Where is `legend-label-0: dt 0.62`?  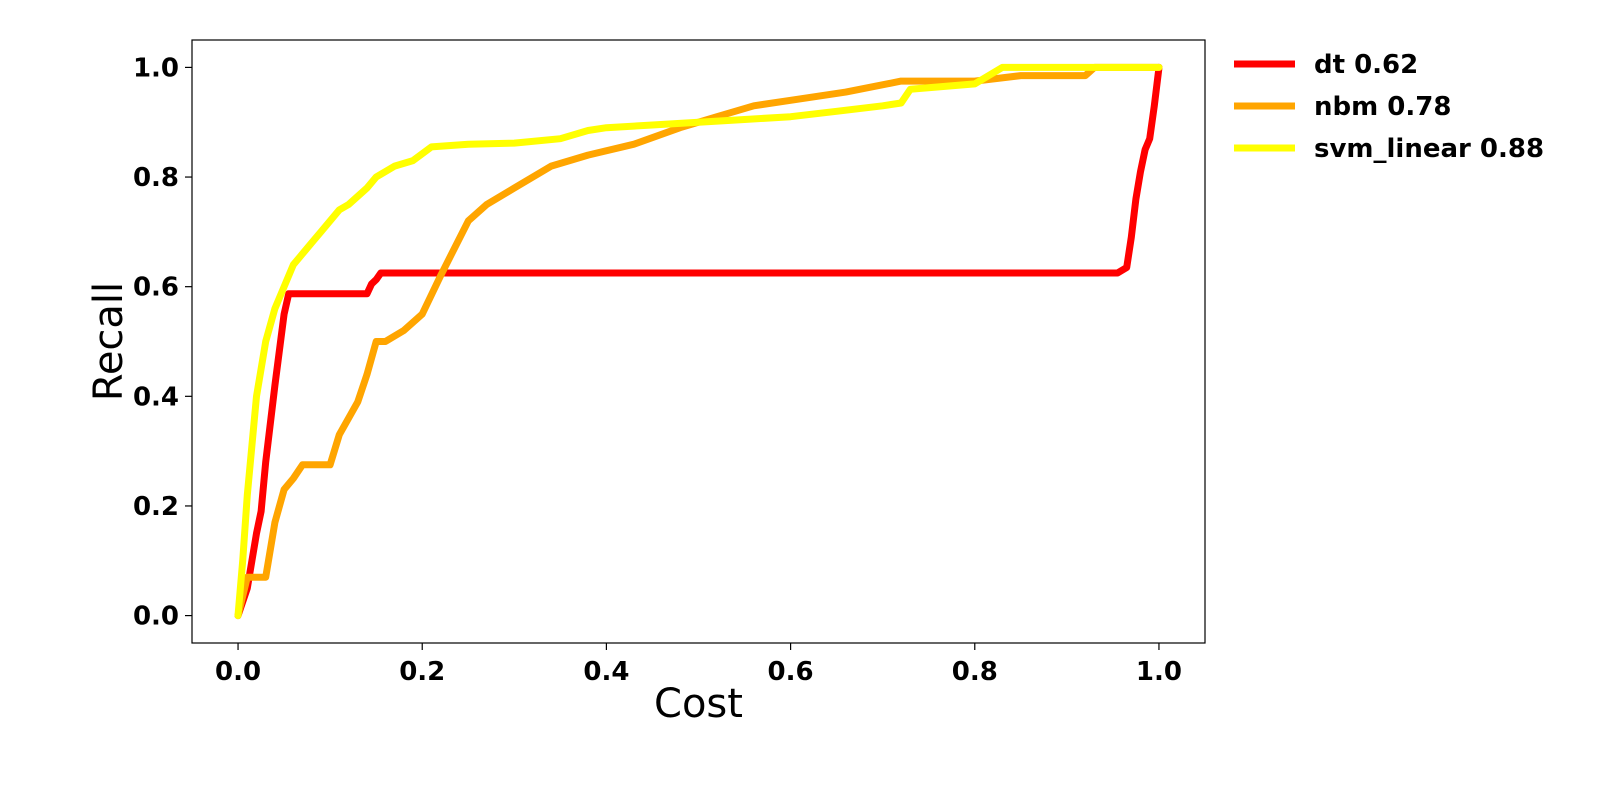 legend-label-0: dt 0.62 is located at coordinates (1366, 65).